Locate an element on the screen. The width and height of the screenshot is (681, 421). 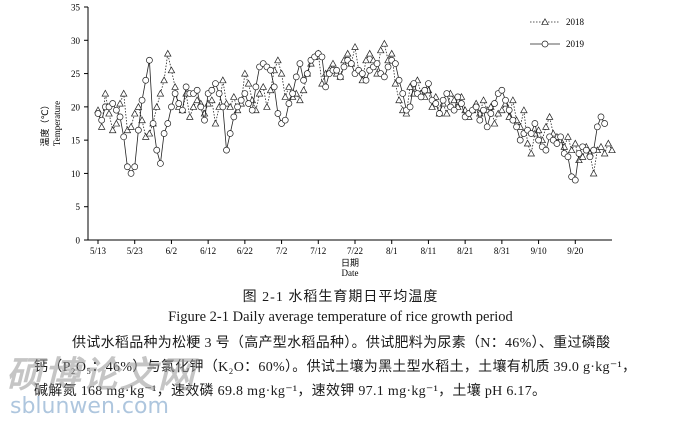
y-tick-label: 0 is located at coordinates (78, 241).